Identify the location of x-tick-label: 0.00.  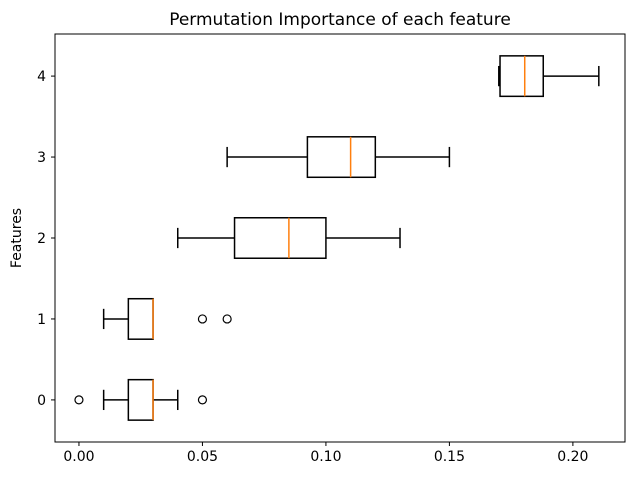
(78, 457).